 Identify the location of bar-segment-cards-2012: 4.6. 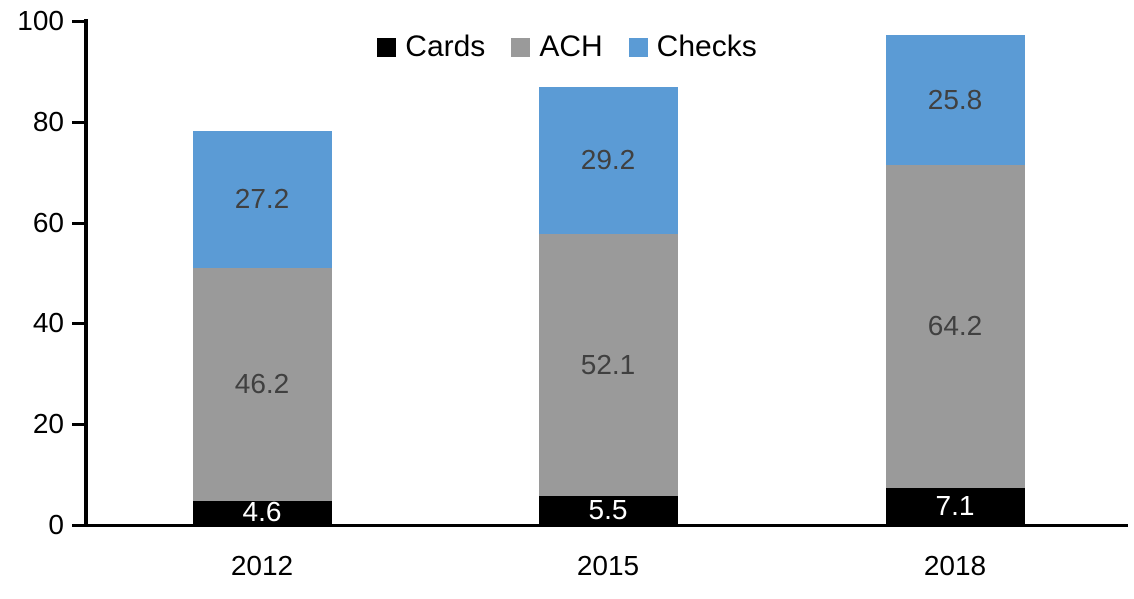
(262, 512).